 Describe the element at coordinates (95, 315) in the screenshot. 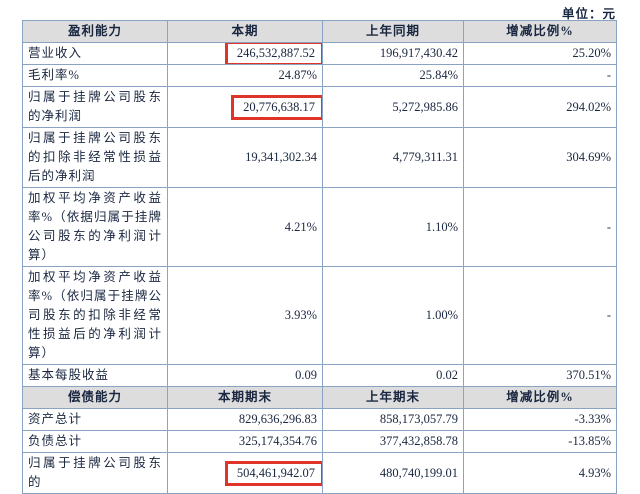

I see `cell-label: 加权平均净资产收益率%（依归属于挂牌公司股东的扣除非经常性损益后的净利润计算）` at that location.